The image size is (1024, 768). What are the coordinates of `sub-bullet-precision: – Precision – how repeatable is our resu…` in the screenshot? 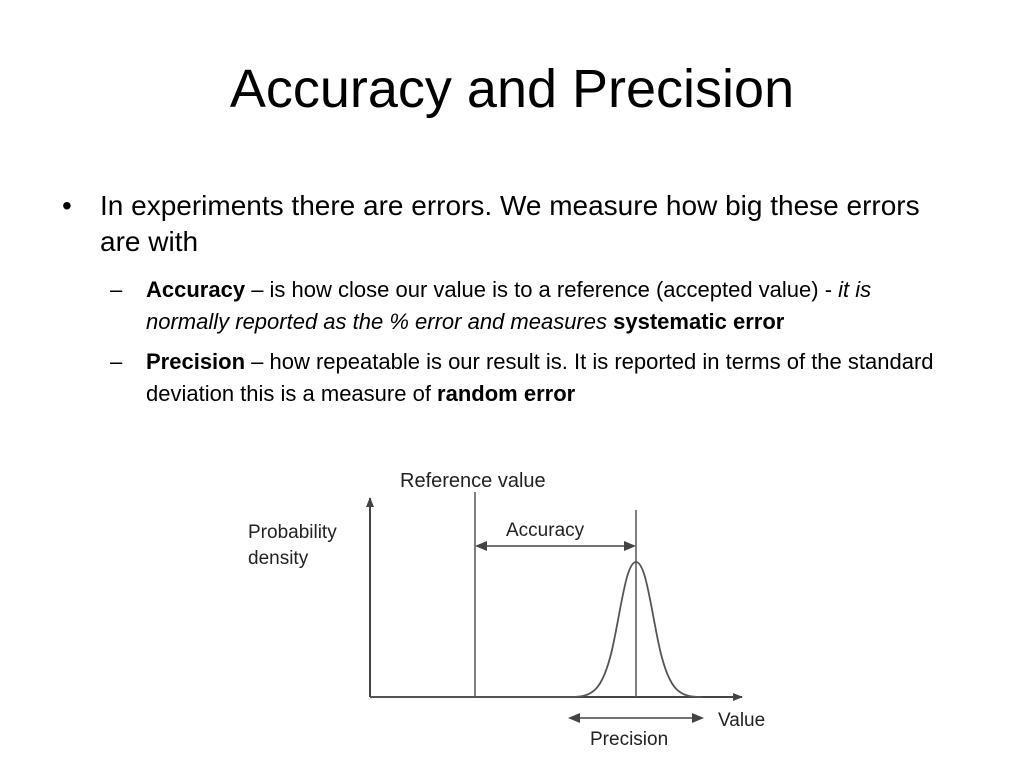 It's located at (510, 378).